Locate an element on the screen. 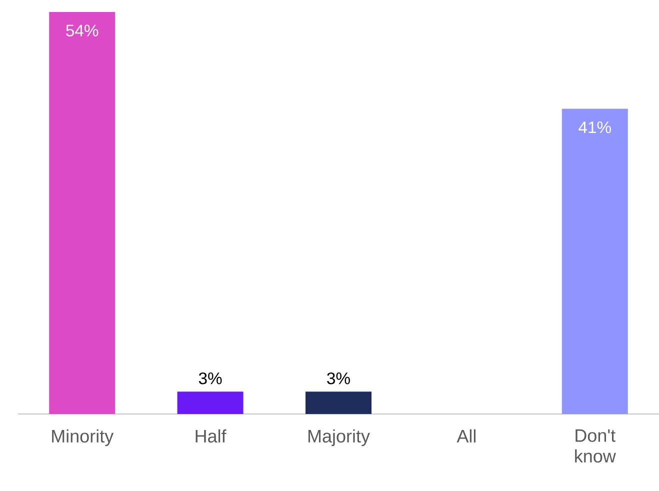 The height and width of the screenshot is (491, 659). x-tick-label: Half is located at coordinates (211, 436).